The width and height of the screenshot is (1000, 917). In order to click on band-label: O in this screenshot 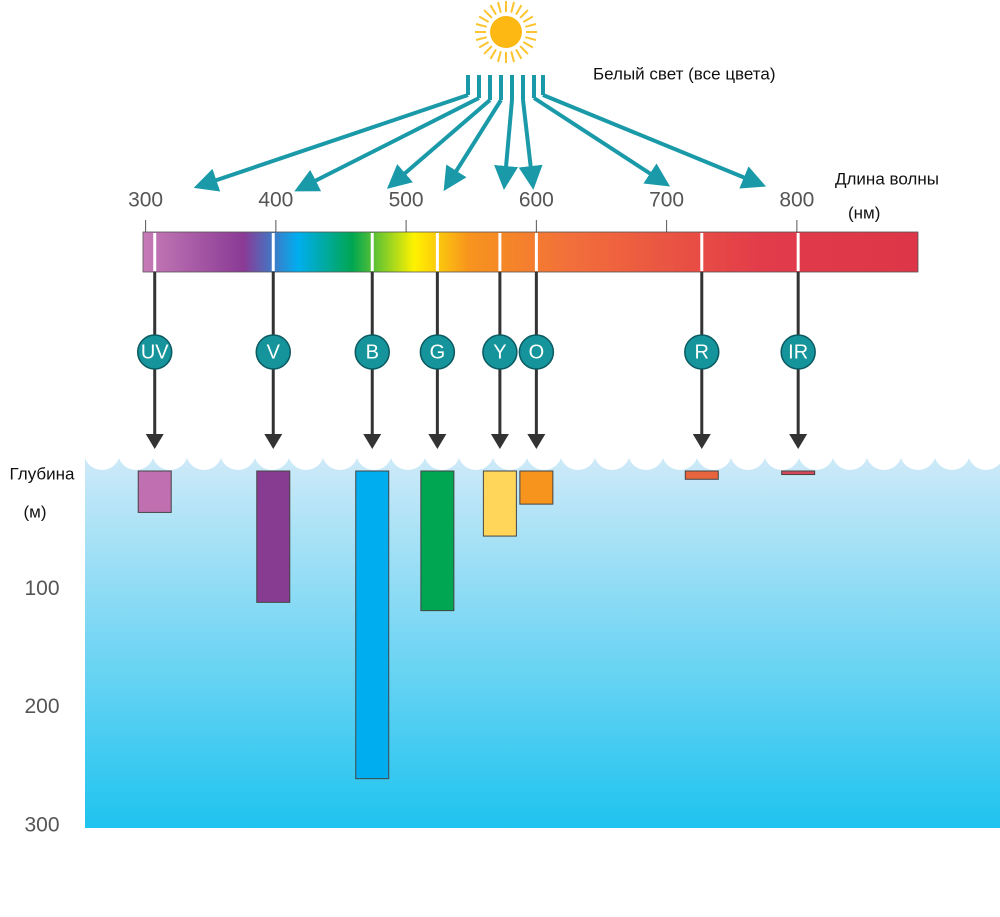, I will do `click(537, 352)`.